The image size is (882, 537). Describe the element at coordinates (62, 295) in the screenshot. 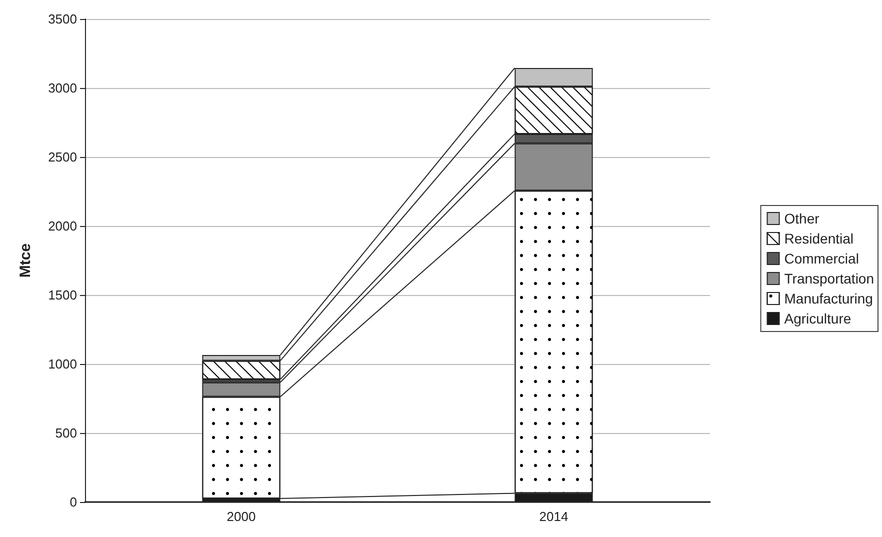

I see `y-tick-label: 1500` at that location.